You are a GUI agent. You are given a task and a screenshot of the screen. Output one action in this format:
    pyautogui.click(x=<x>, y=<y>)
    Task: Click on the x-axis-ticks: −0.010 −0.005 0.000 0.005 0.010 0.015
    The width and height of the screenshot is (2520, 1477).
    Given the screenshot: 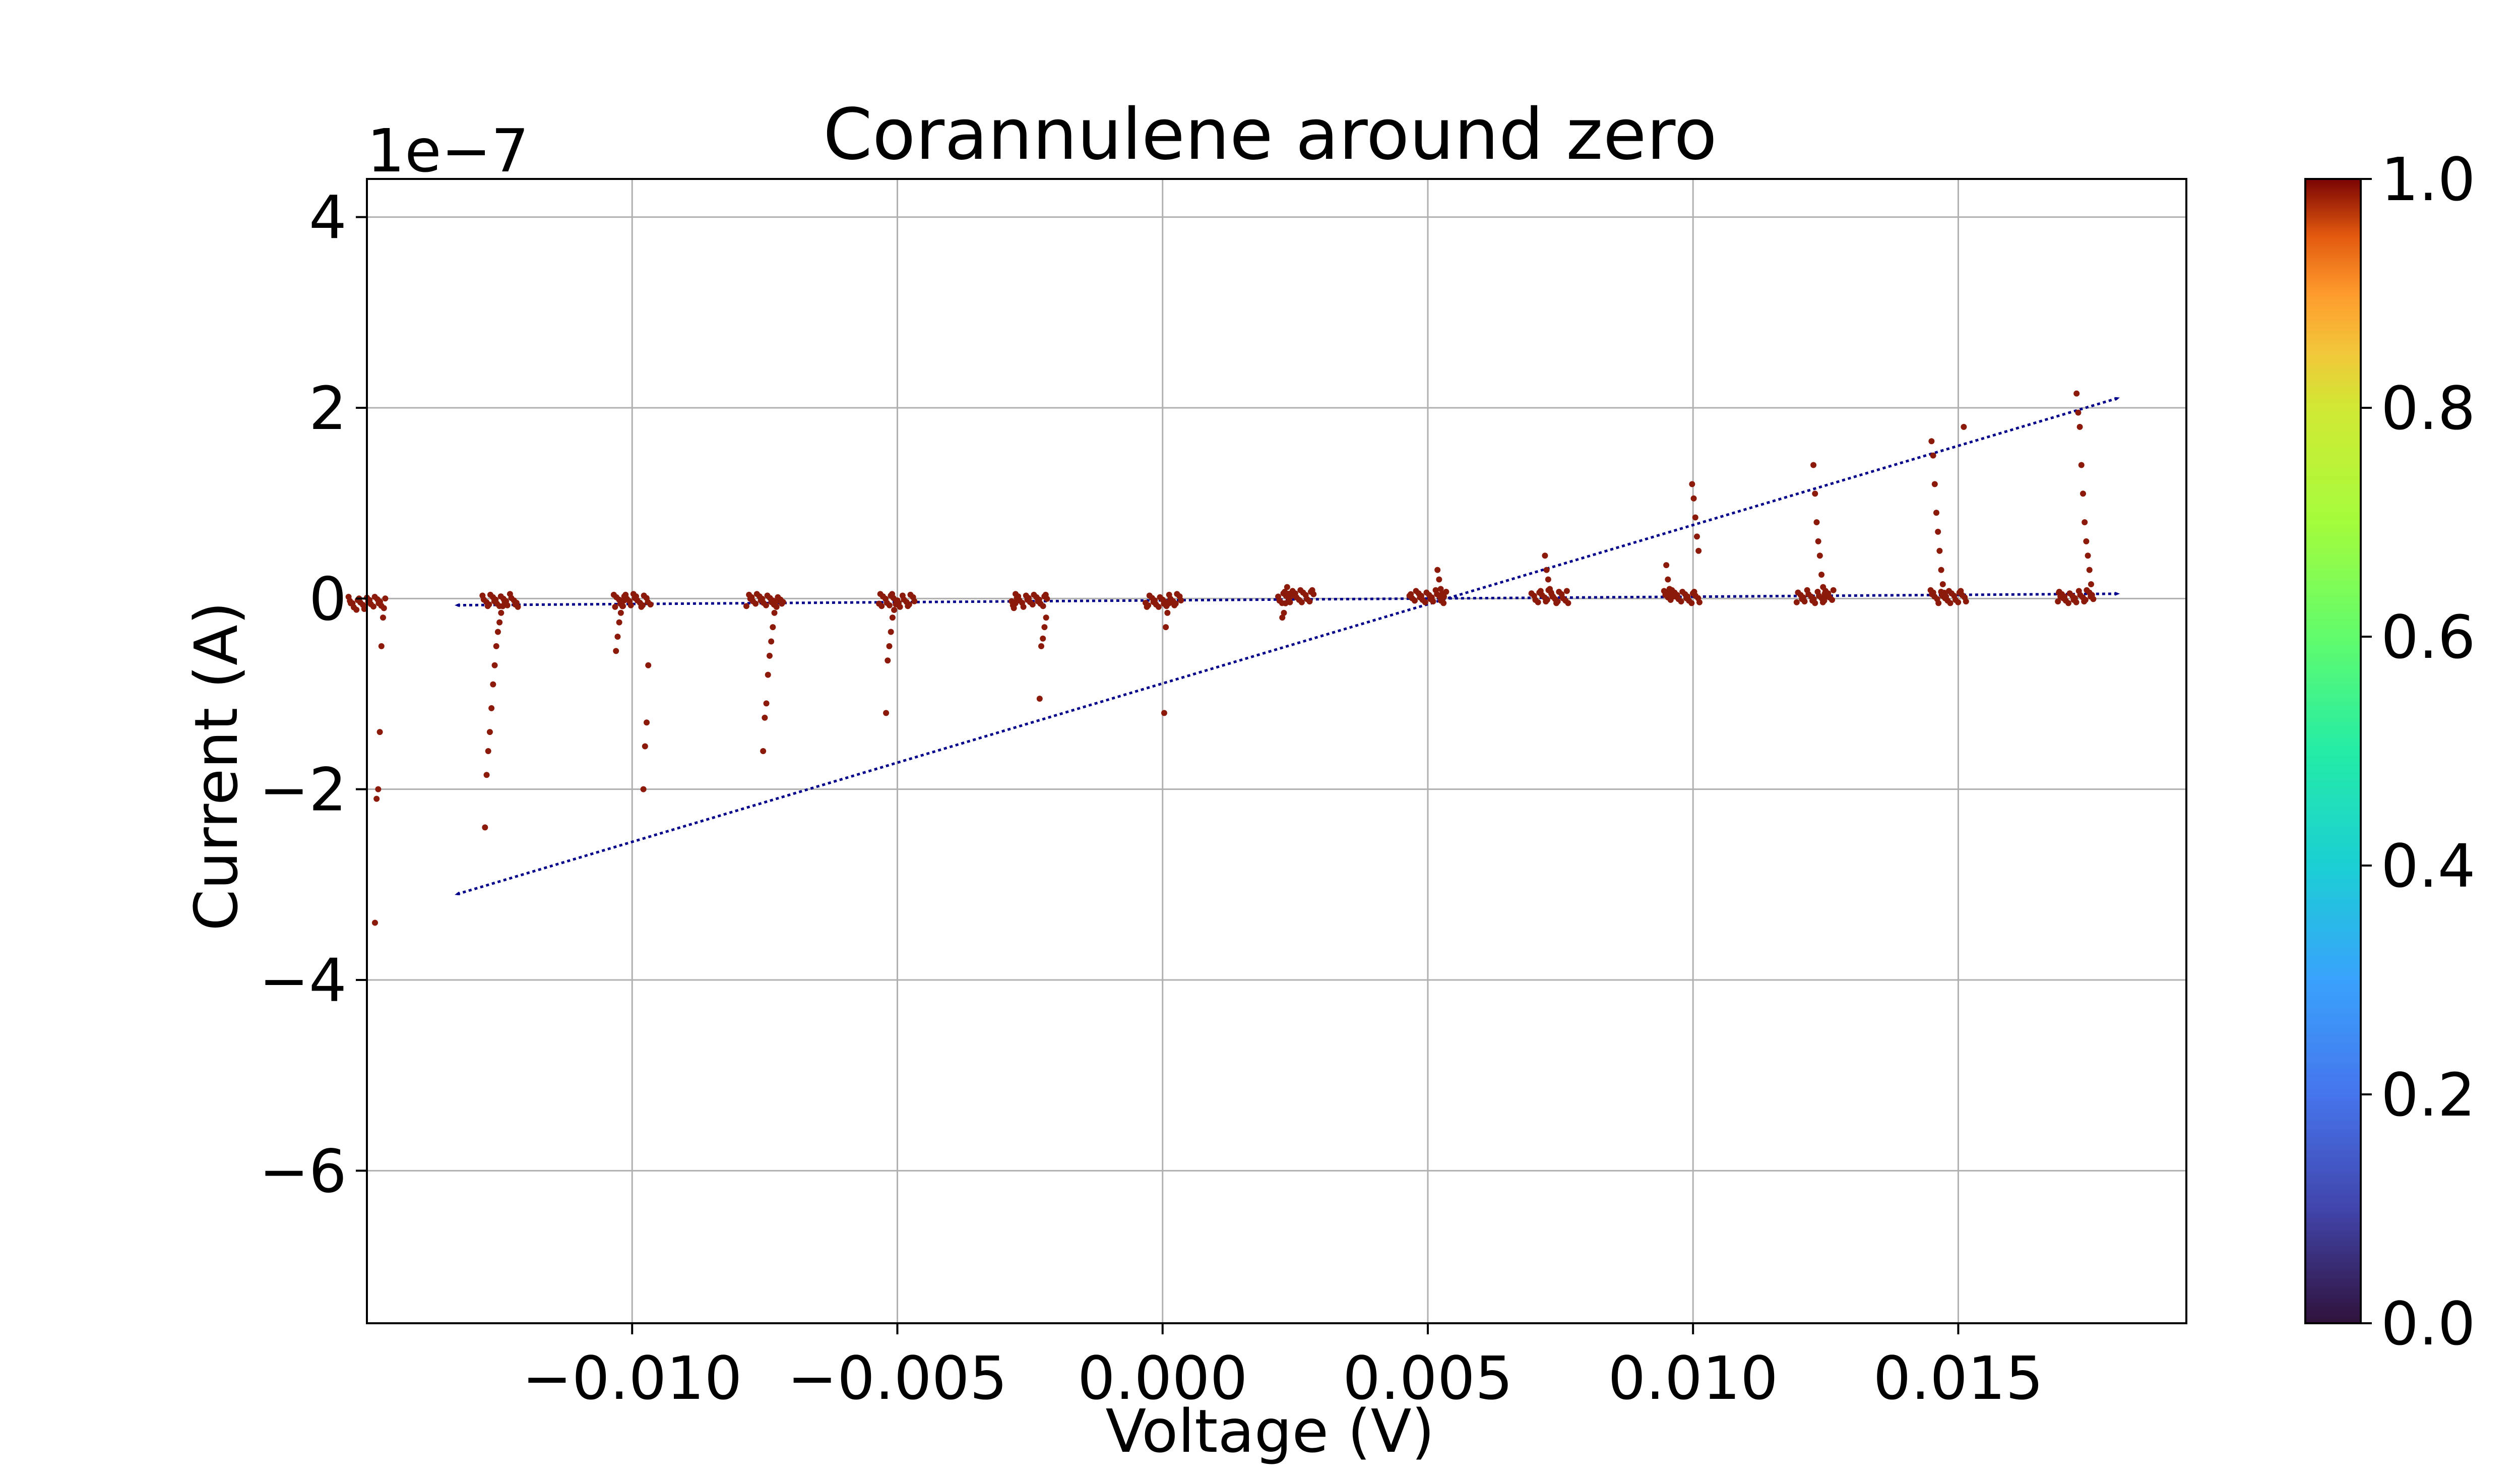 What is the action you would take?
    pyautogui.click(x=1282, y=1368)
    